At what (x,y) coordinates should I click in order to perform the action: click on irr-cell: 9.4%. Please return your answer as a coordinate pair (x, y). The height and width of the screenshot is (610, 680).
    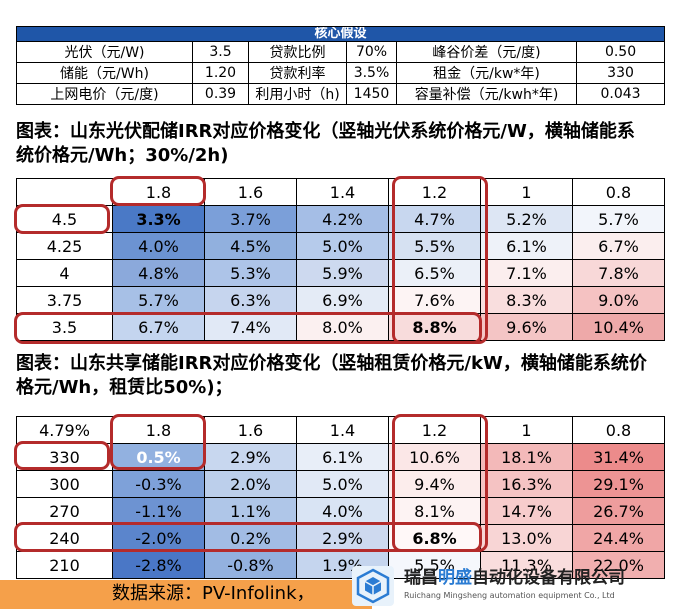
    Looking at the image, I should click on (434, 484).